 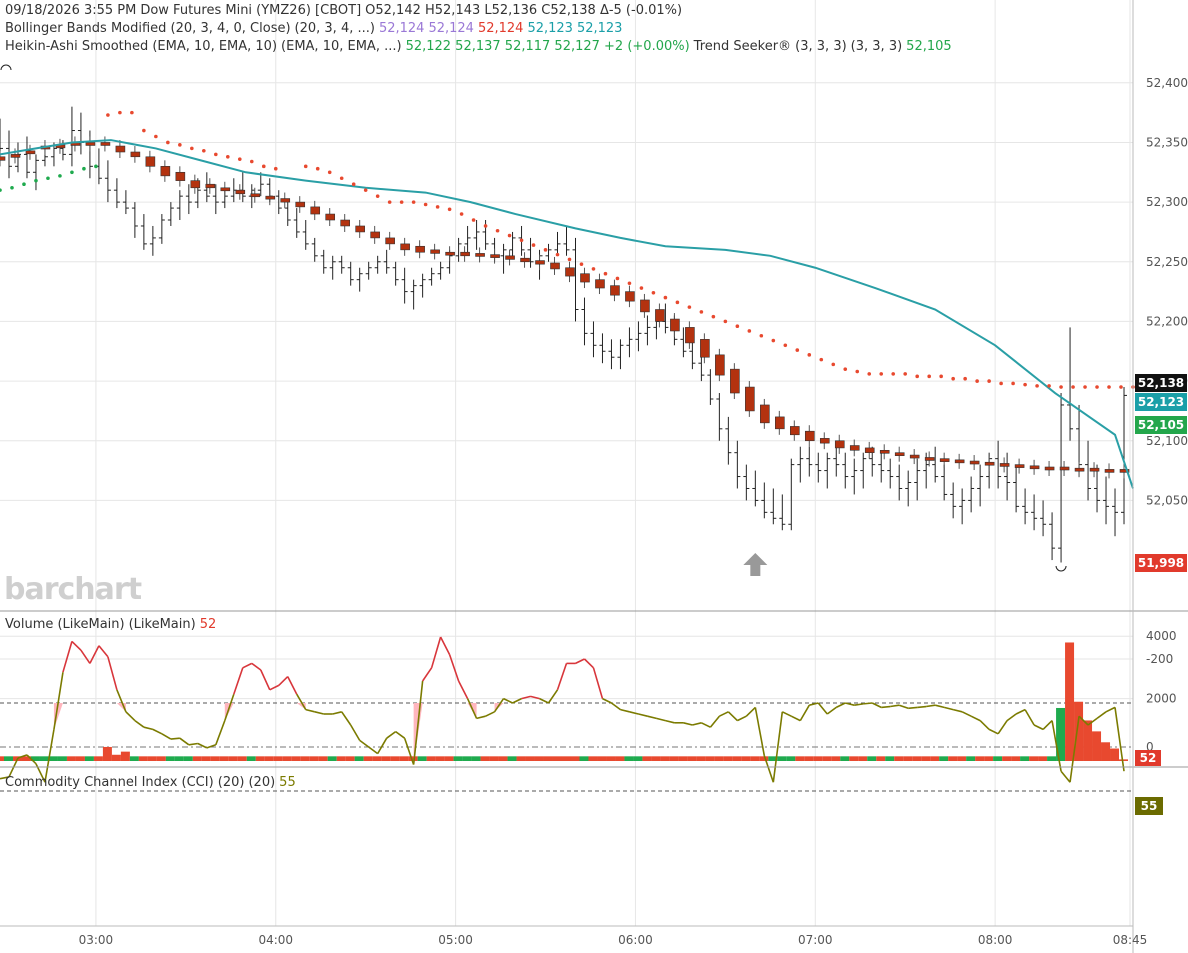 What do you see at coordinates (500, 28) in the screenshot?
I see `bb-v3: 52,124` at bounding box center [500, 28].